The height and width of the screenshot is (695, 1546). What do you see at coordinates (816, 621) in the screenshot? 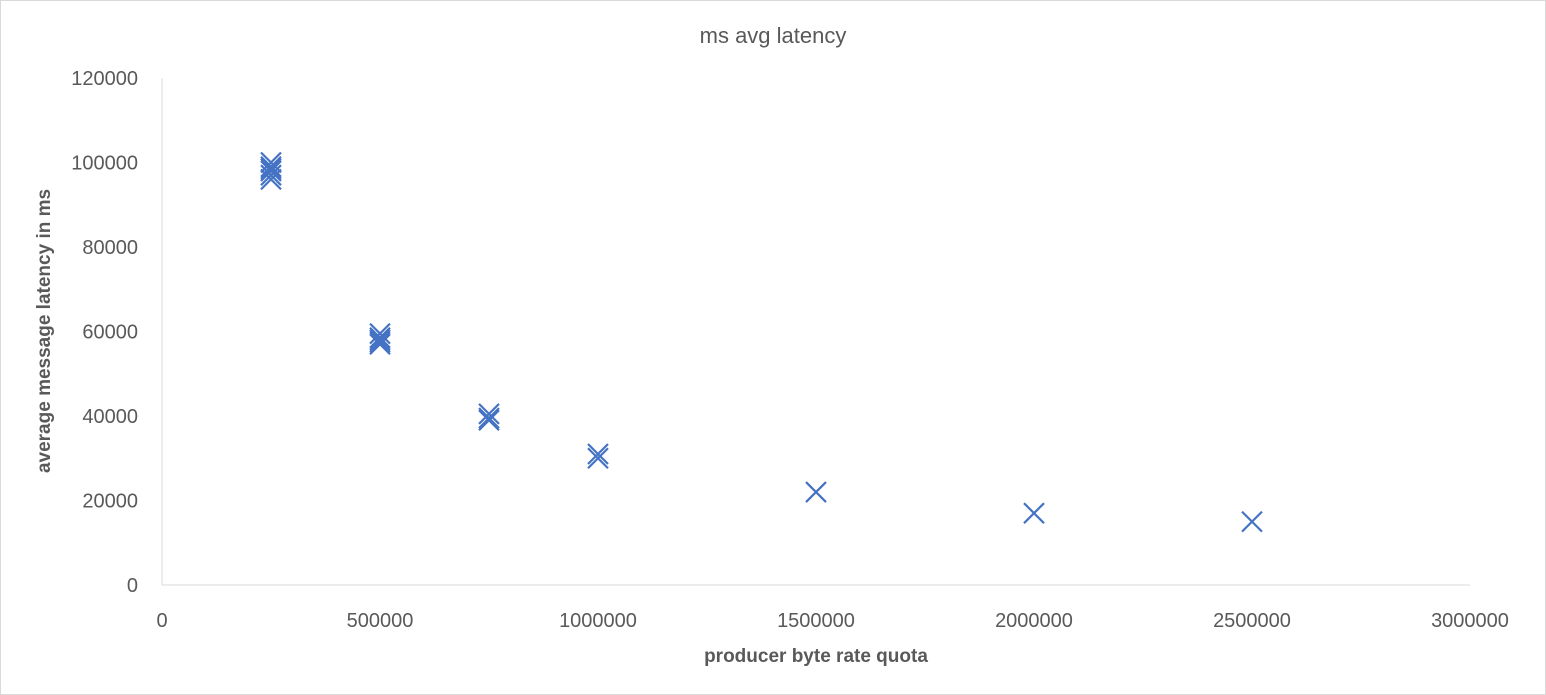
I see `x-tick-label: 1500000` at bounding box center [816, 621].